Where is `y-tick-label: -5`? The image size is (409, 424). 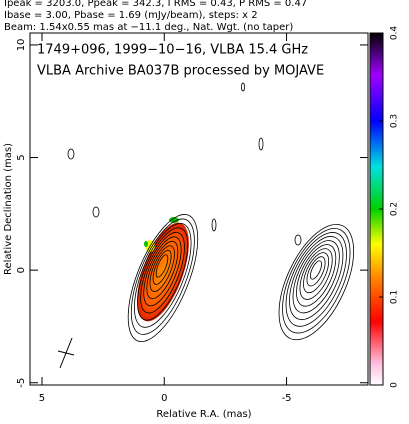
y-tick-label: -5 is located at coordinates (21, 383).